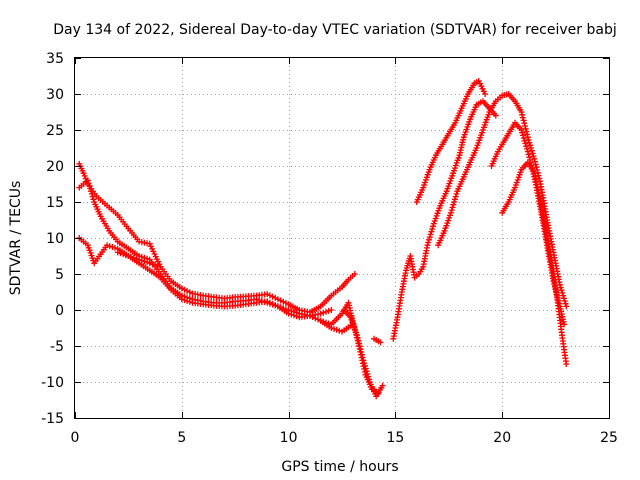 The height and width of the screenshot is (480, 640). Describe the element at coordinates (181, 438) in the screenshot. I see `x-tick-label: 5` at that location.